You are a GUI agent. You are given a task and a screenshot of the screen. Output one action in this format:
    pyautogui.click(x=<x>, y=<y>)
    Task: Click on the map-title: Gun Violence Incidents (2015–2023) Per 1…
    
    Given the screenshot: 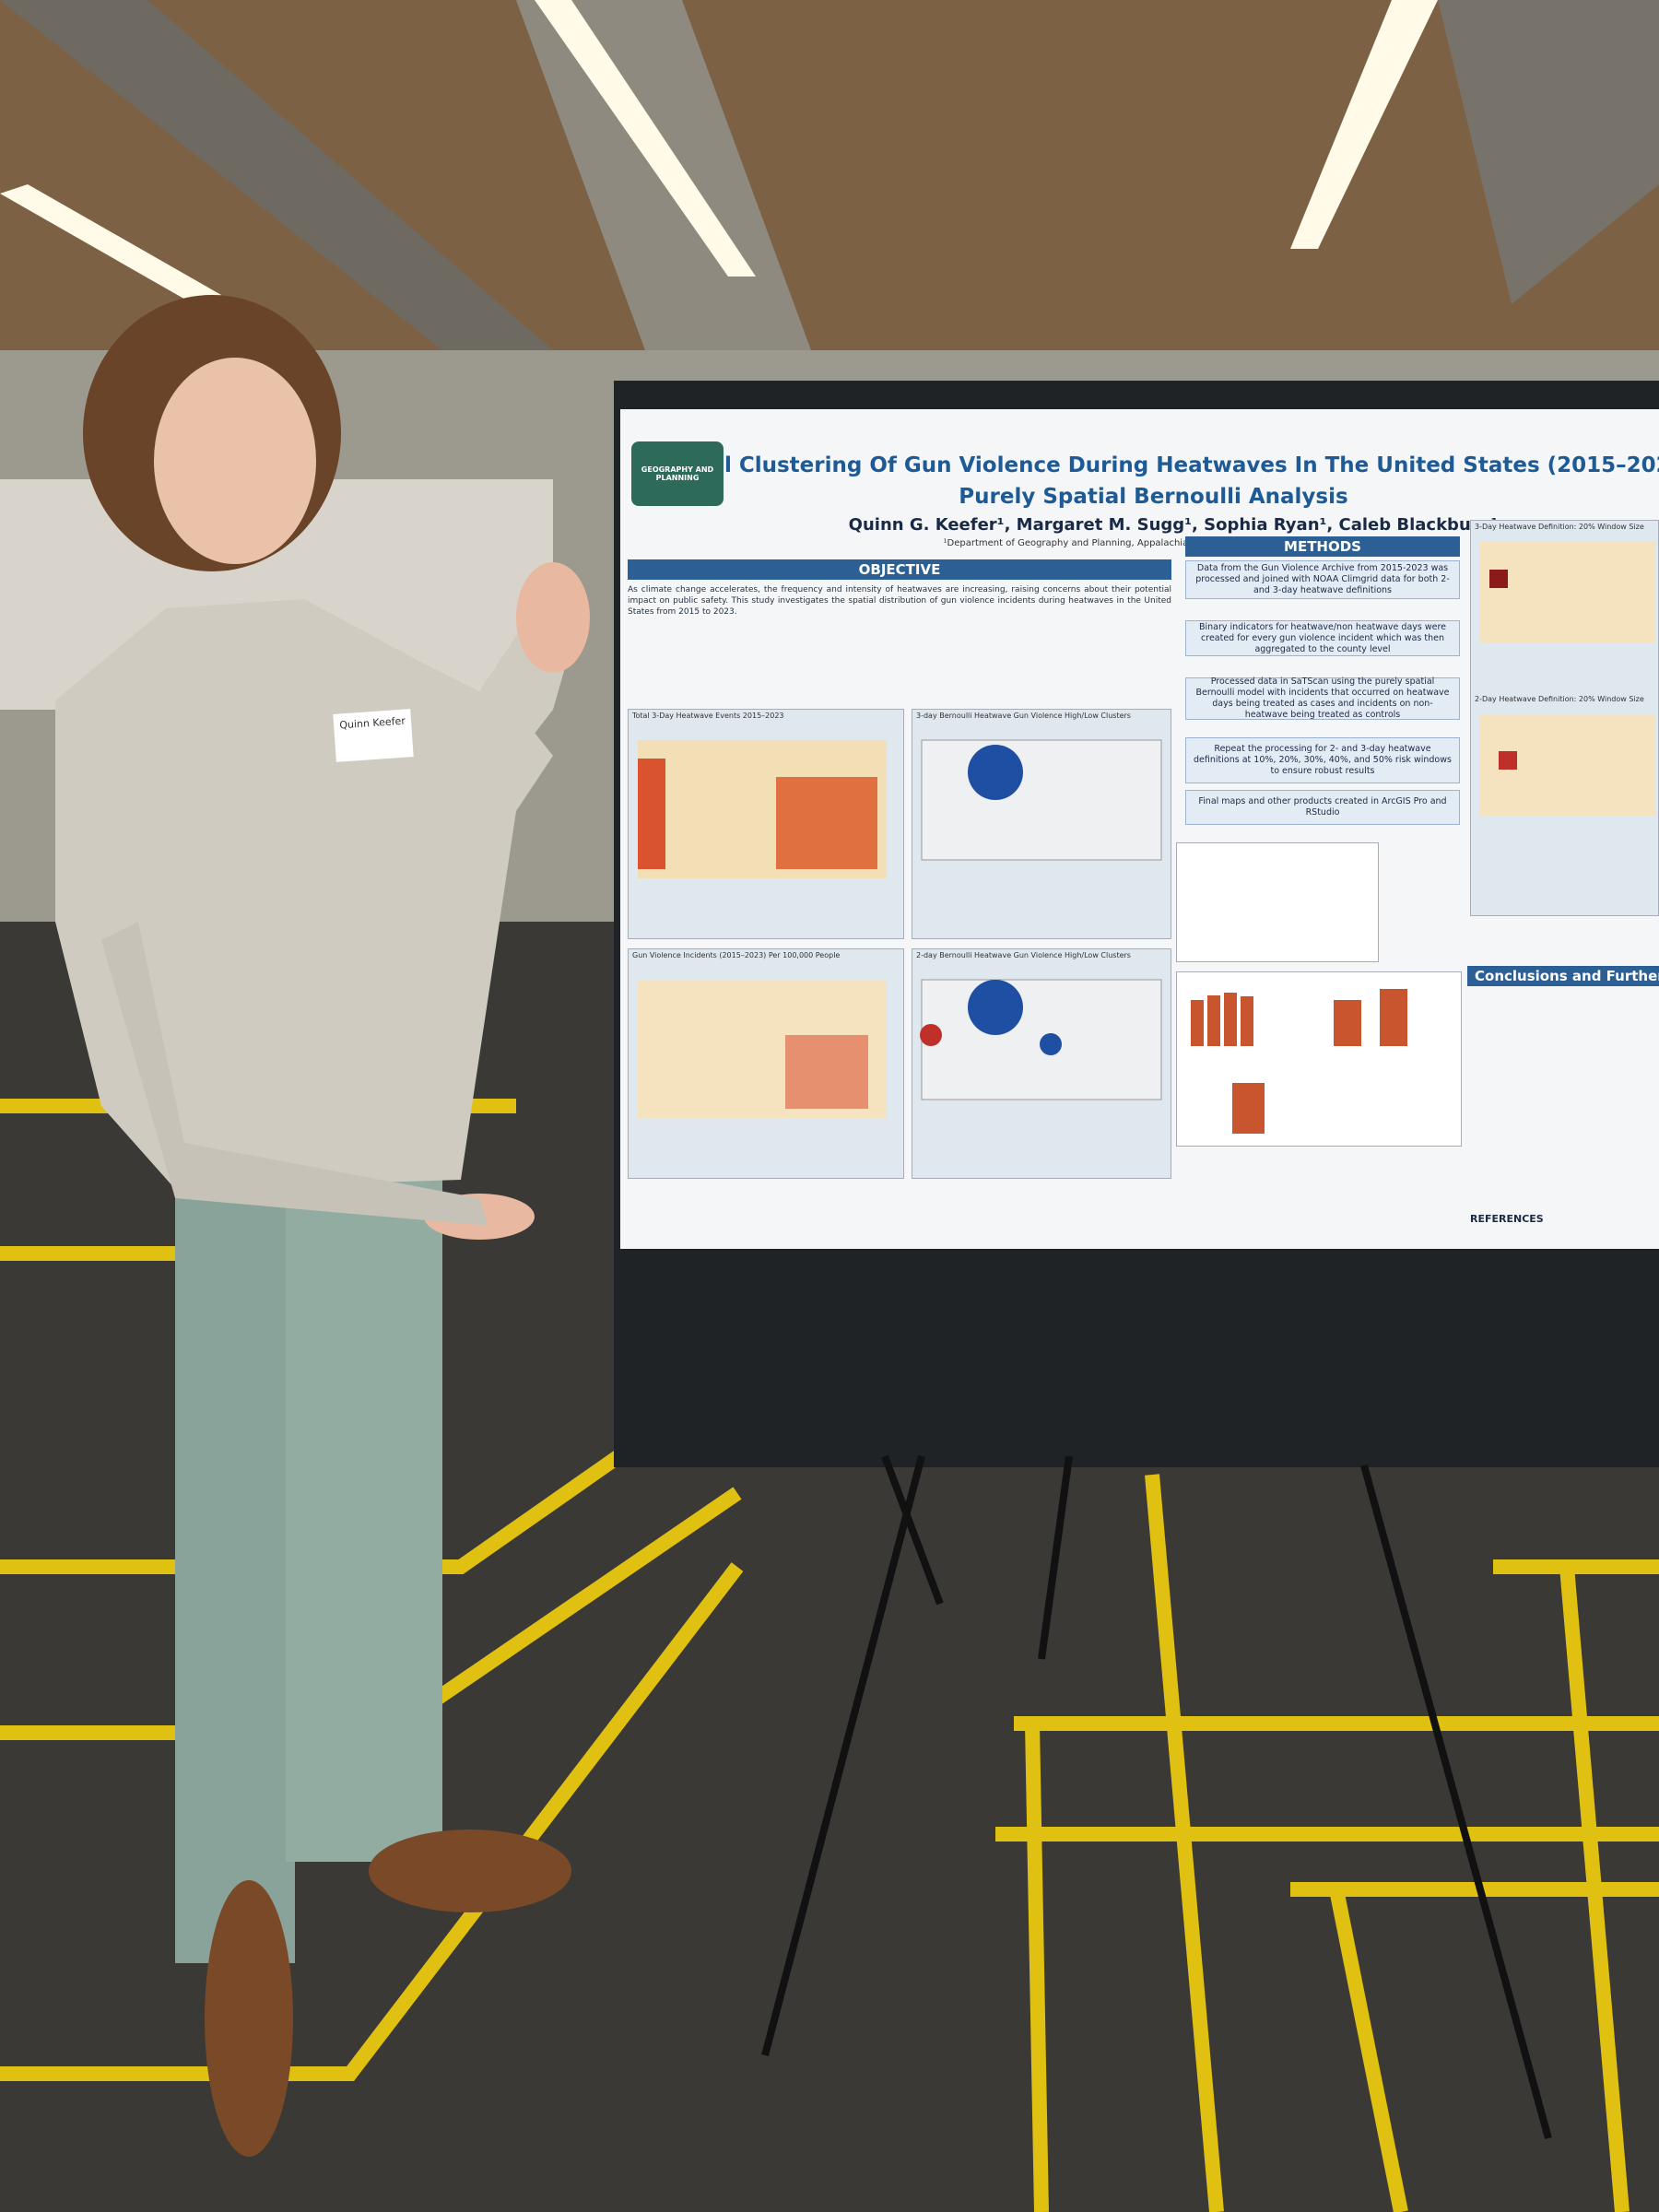 What is the action you would take?
    pyautogui.click(x=736, y=955)
    